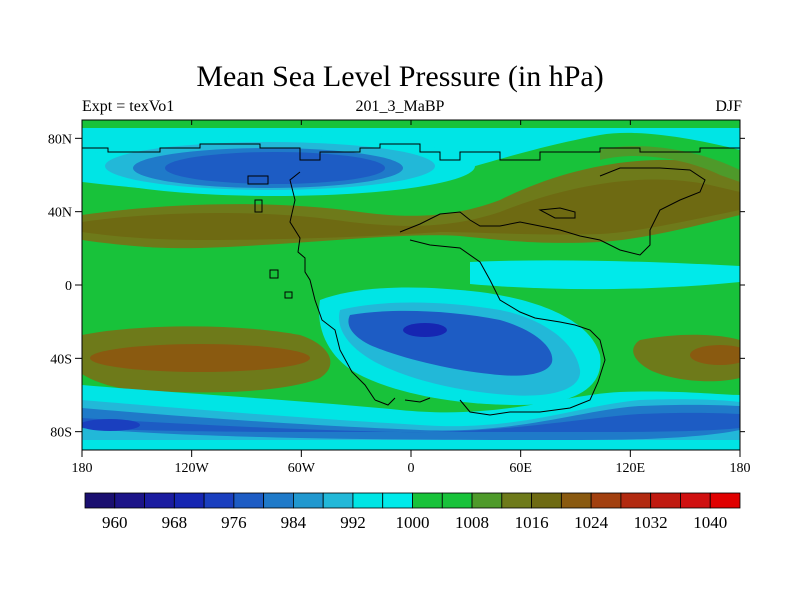 The image size is (800, 600). What do you see at coordinates (411, 468) in the screenshot?
I see `x-tick-label: 0` at bounding box center [411, 468].